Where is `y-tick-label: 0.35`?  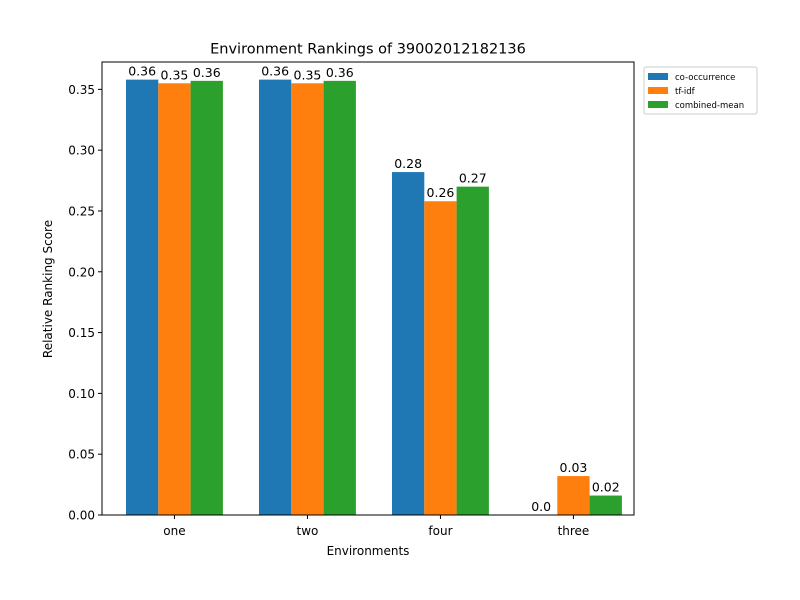
y-tick-label: 0.35 is located at coordinates (81, 90).